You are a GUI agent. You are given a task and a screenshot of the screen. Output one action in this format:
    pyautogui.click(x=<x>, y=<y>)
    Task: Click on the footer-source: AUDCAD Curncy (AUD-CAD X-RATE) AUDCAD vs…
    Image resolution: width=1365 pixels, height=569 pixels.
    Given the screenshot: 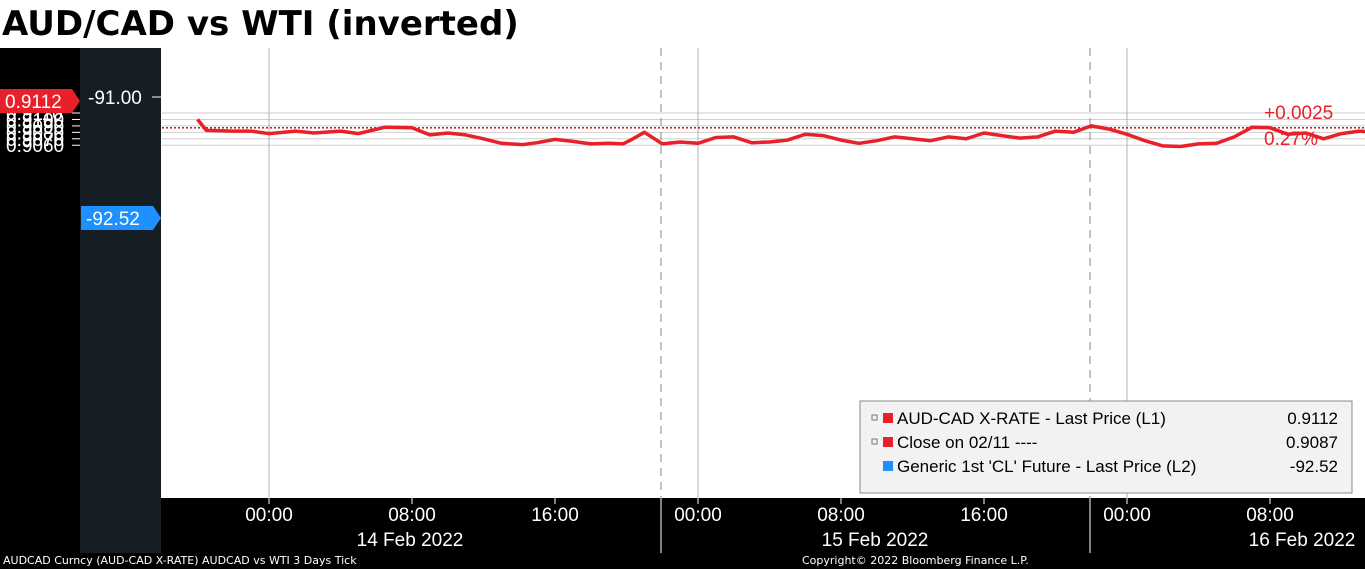 What is the action you would take?
    pyautogui.click(x=180, y=560)
    